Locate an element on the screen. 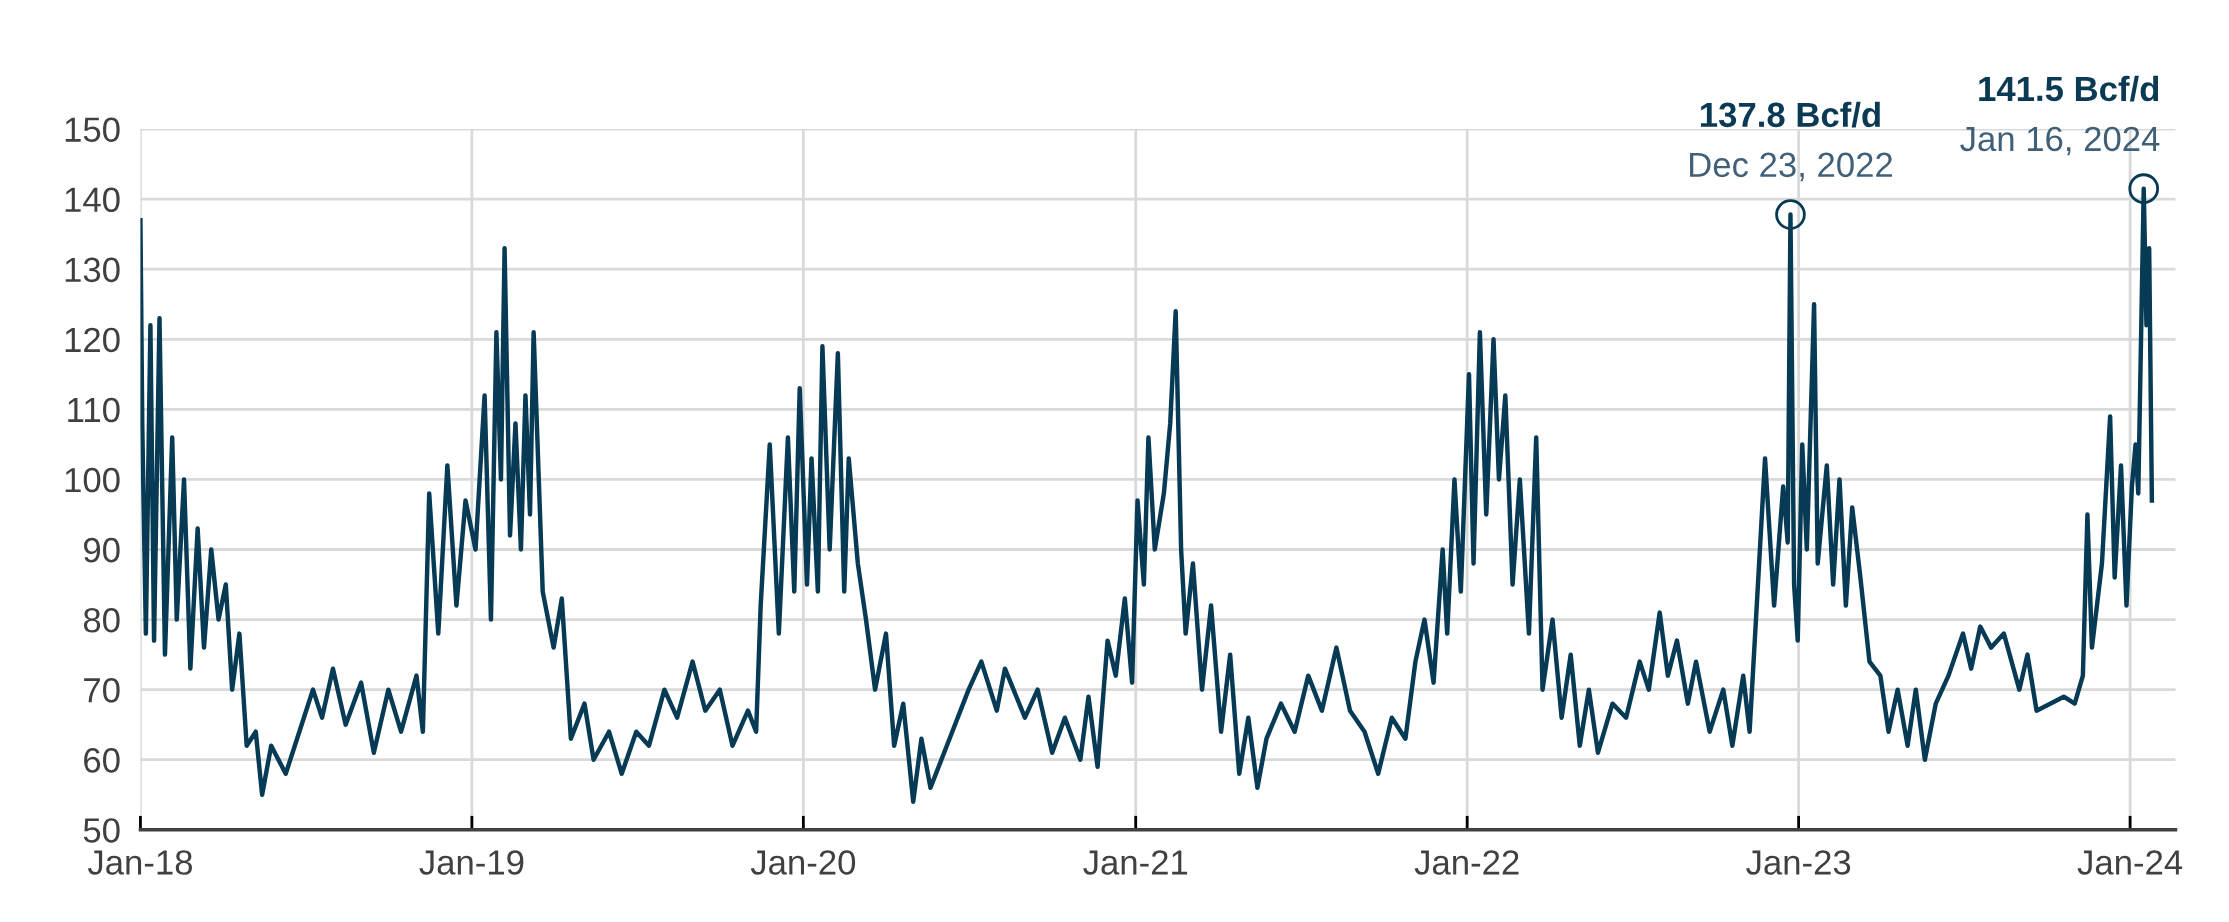  x-tick-label: Jan-19 is located at coordinates (471, 862).